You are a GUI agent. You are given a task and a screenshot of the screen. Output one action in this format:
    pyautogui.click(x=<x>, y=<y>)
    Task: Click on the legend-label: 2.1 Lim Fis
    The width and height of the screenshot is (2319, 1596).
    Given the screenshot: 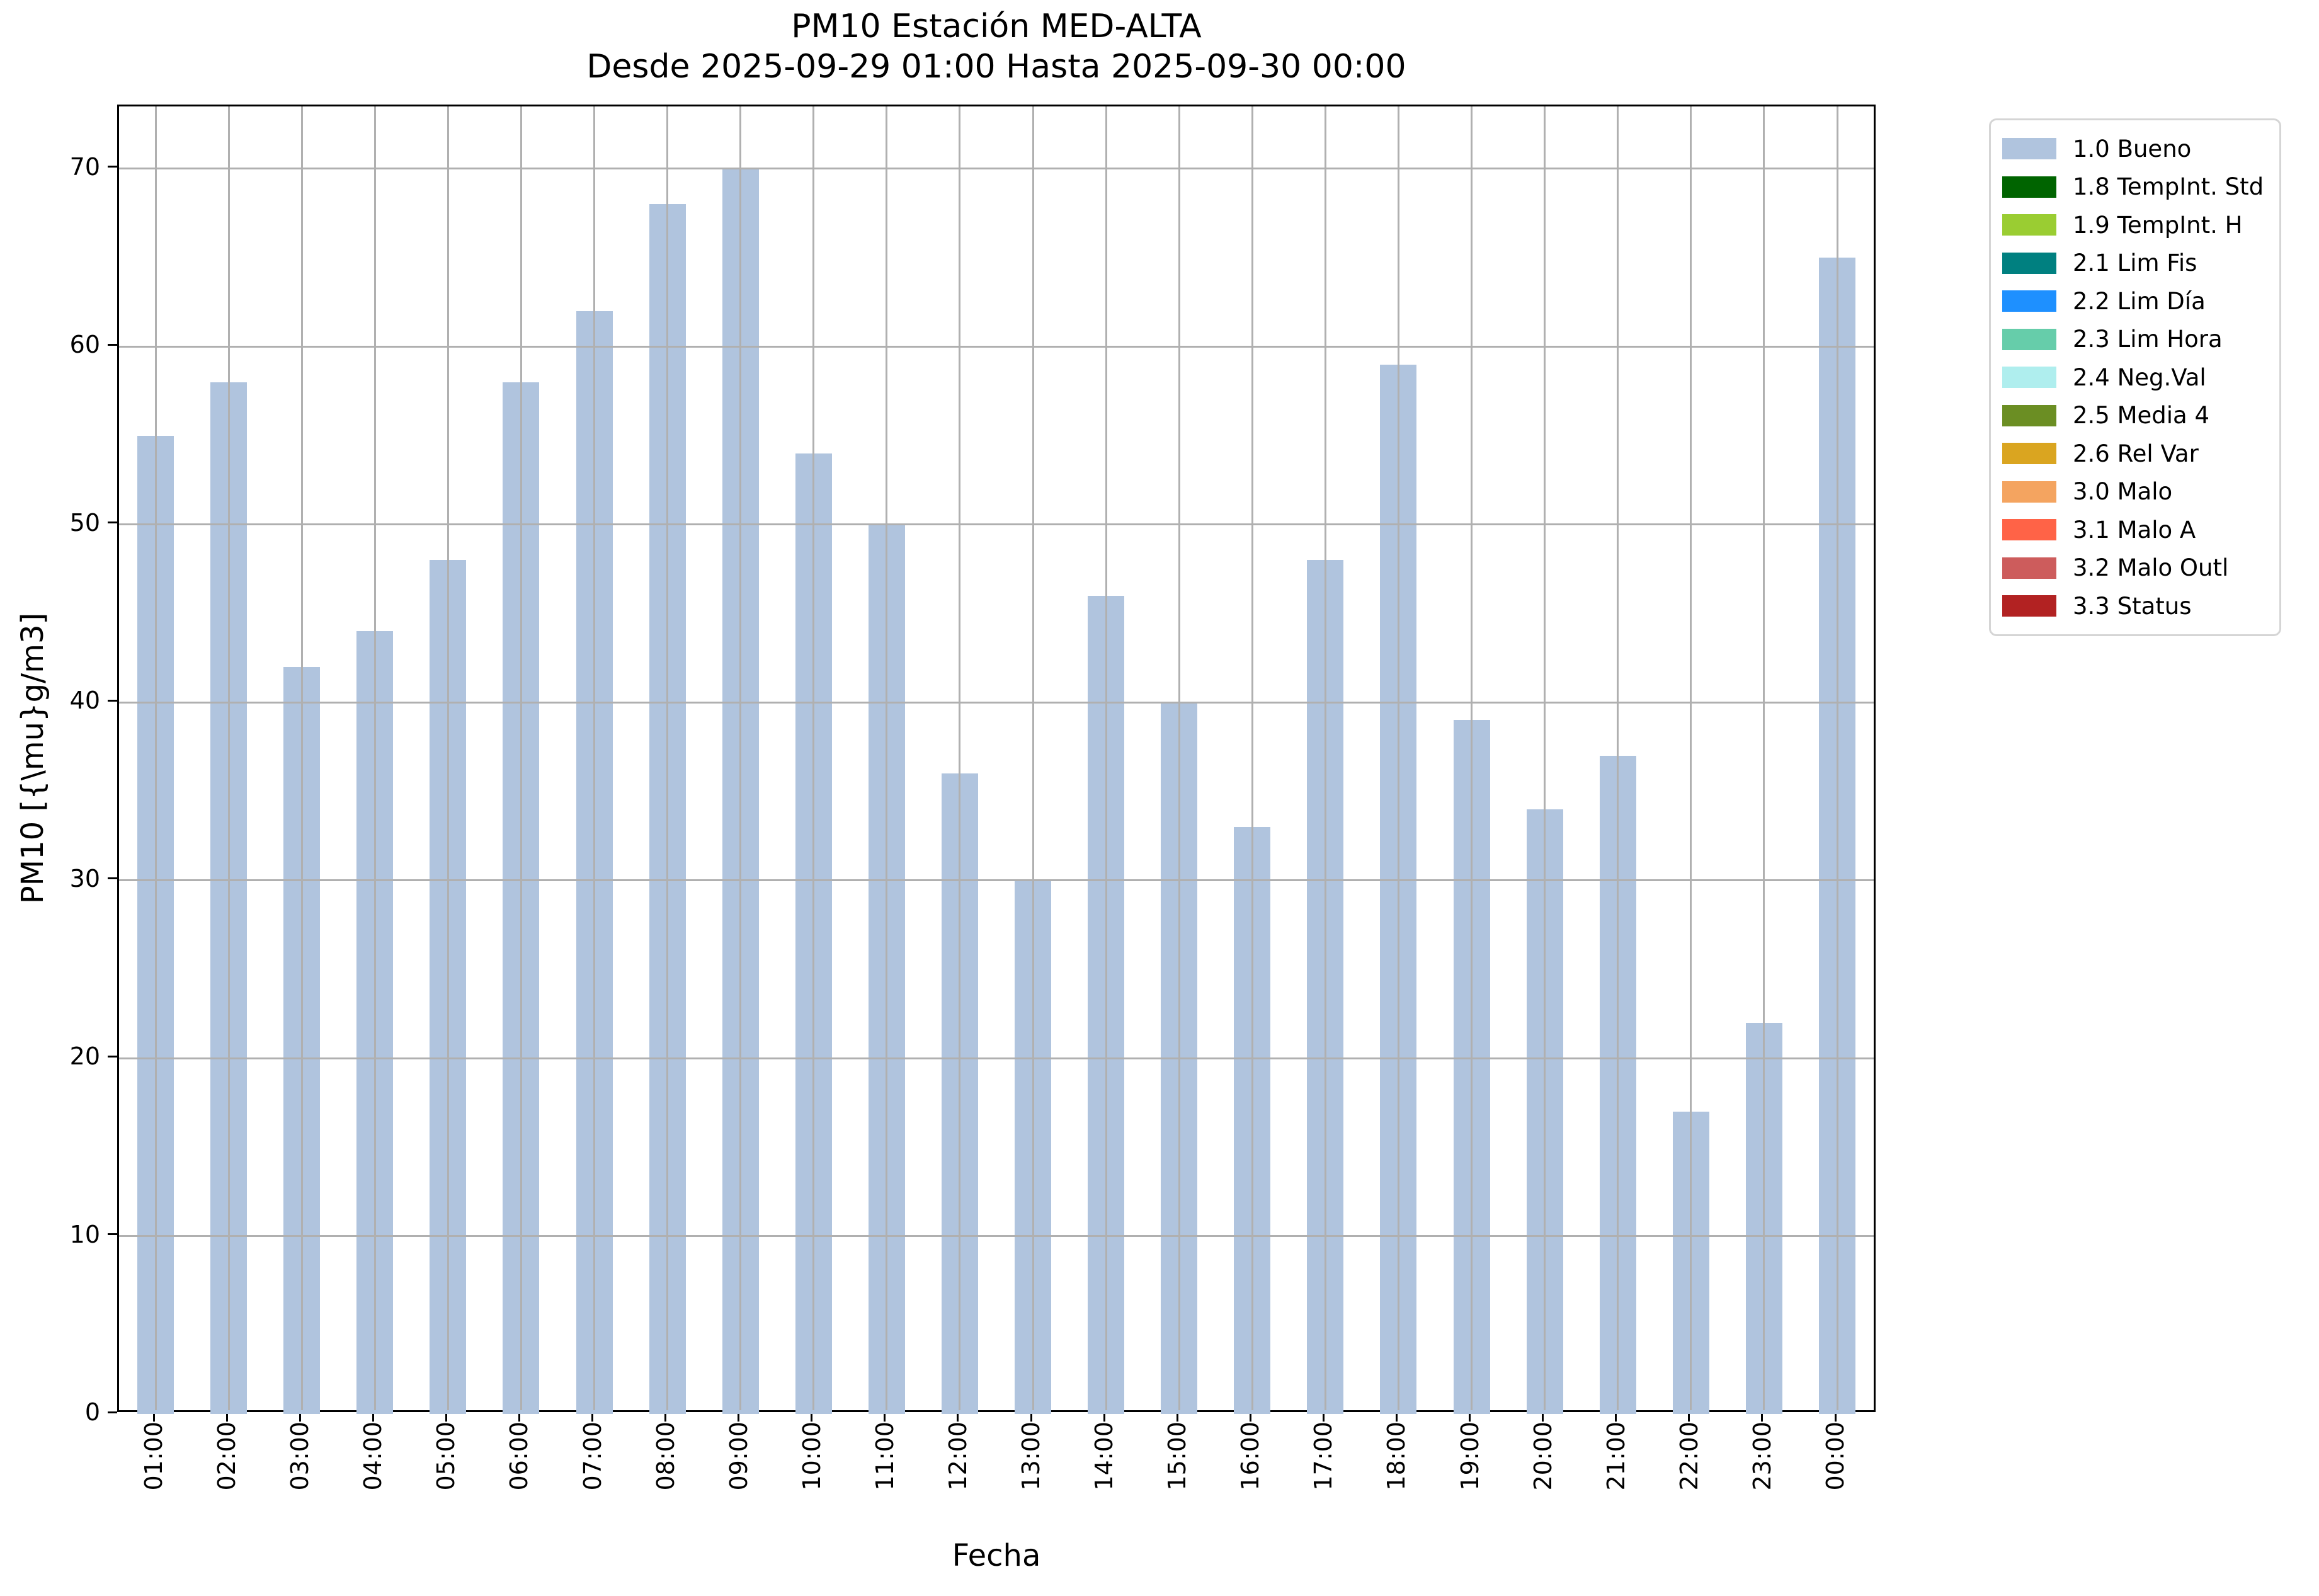 What is the action you would take?
    pyautogui.click(x=2135, y=262)
    